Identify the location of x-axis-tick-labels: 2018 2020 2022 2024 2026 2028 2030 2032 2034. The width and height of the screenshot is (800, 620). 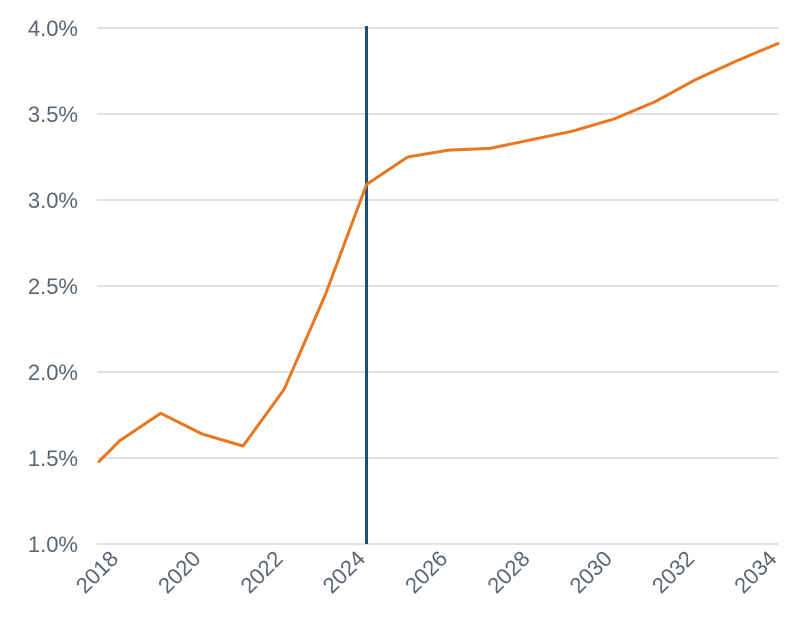
(426, 572).